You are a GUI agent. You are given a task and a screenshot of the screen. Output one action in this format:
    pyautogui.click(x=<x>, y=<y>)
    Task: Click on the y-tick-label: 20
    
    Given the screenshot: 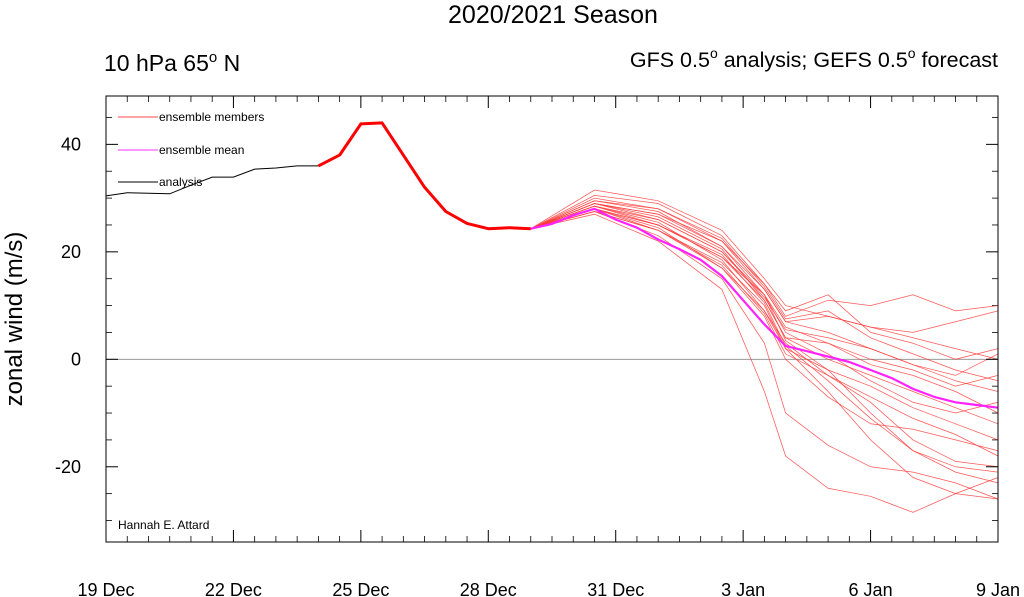 What is the action you would take?
    pyautogui.click(x=71, y=252)
    